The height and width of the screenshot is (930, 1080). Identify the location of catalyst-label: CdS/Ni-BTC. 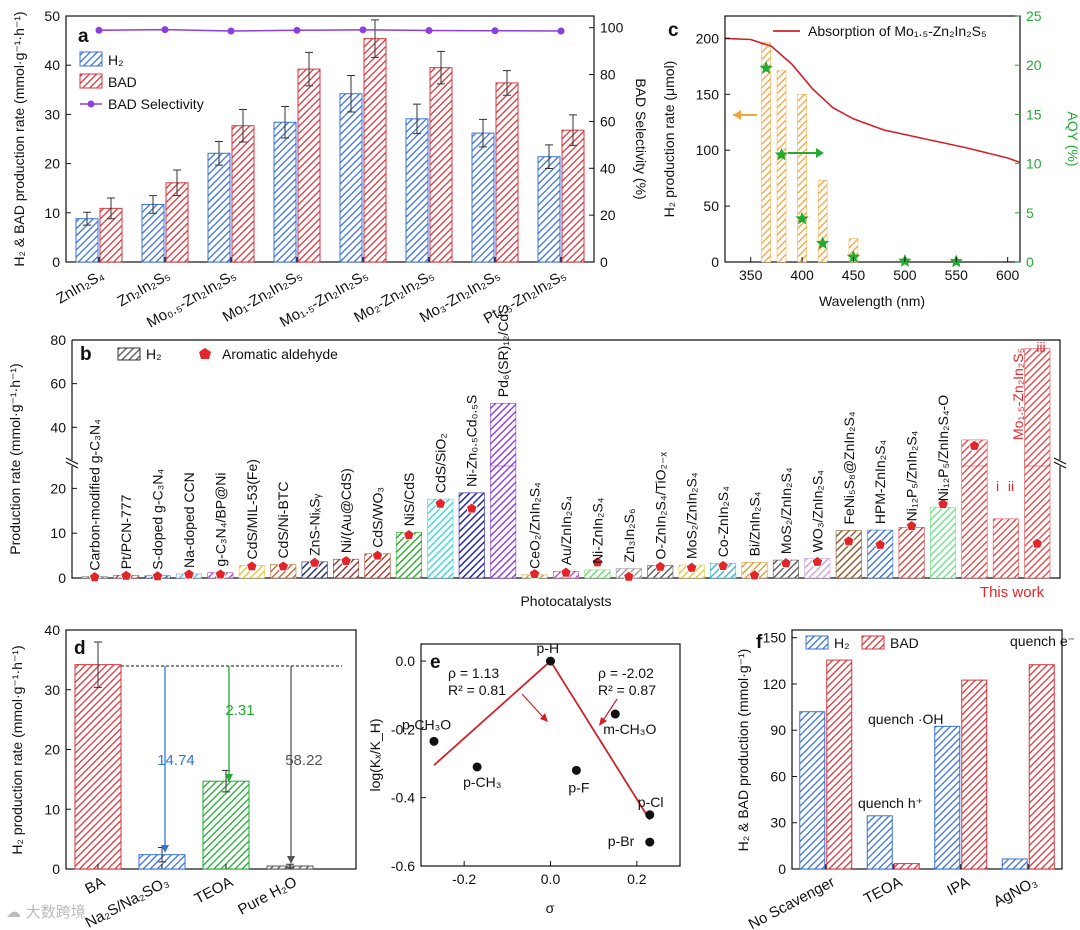
(283, 520).